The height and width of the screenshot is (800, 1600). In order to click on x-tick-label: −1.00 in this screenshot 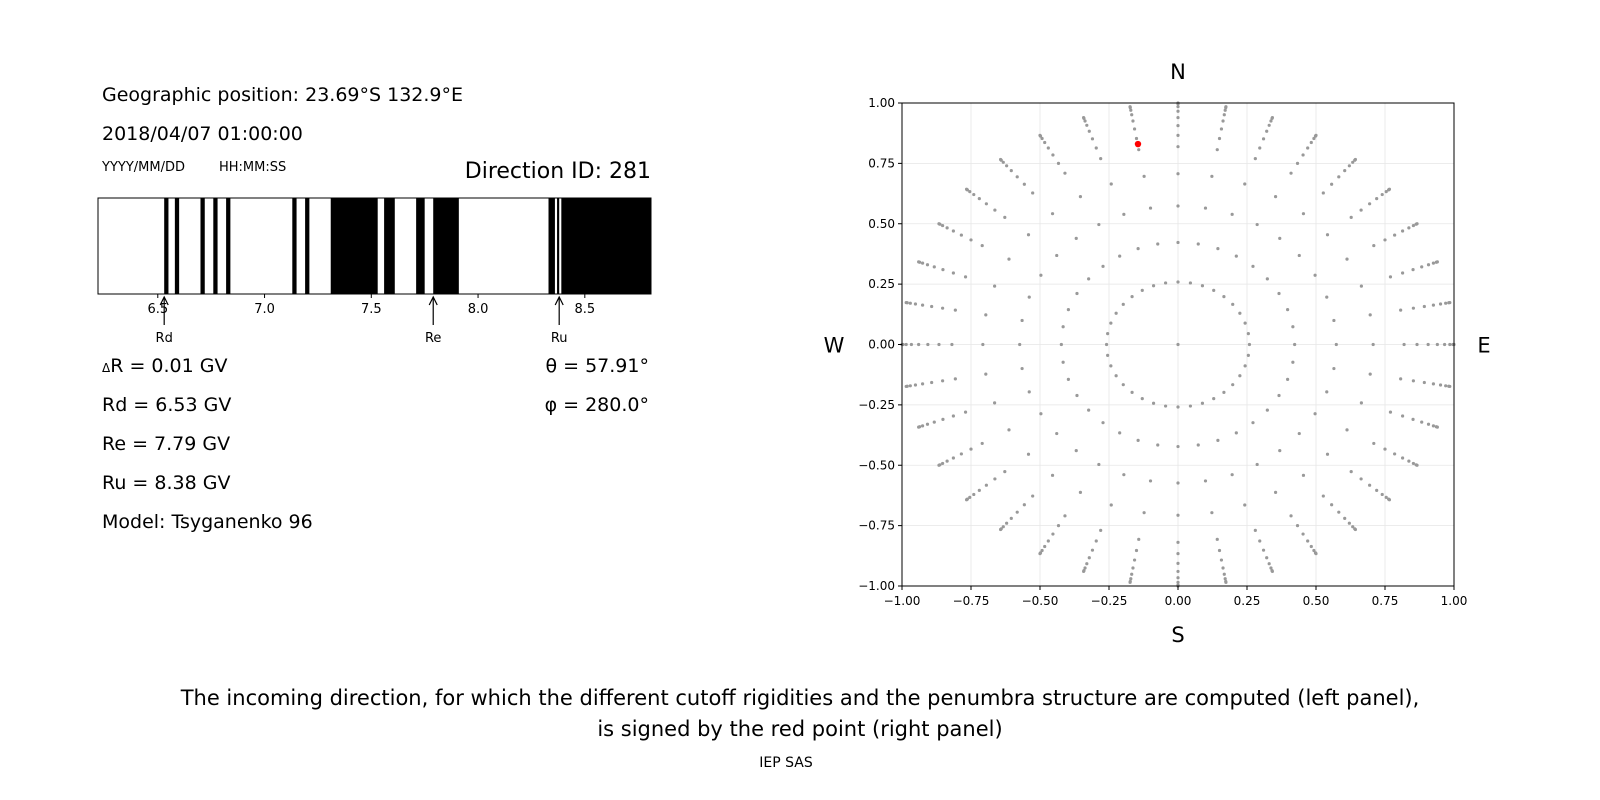, I will do `click(902, 601)`.